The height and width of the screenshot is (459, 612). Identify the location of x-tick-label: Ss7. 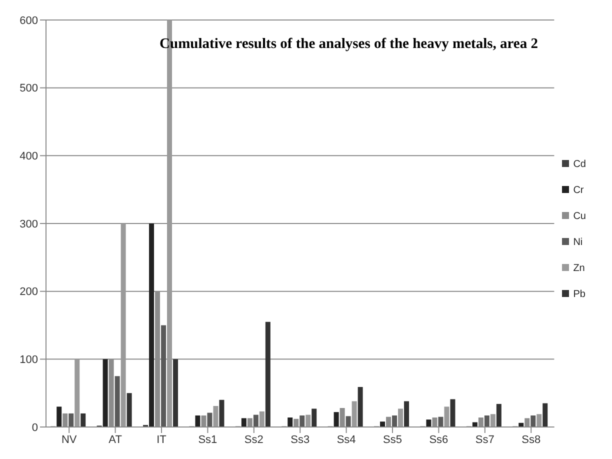
(484, 440).